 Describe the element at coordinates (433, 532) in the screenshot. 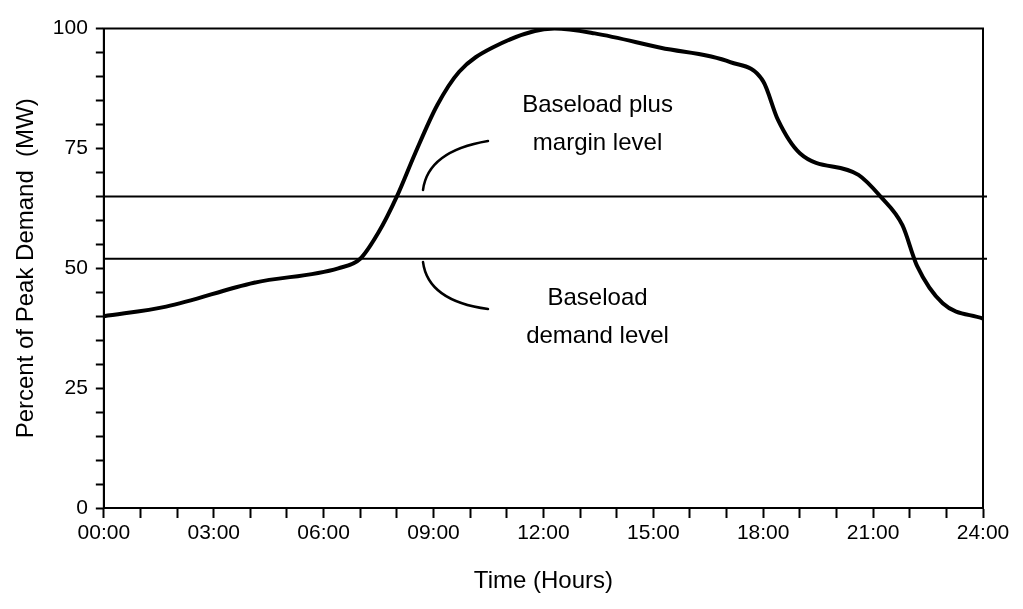

I see `x-tick-label: 09:00` at that location.